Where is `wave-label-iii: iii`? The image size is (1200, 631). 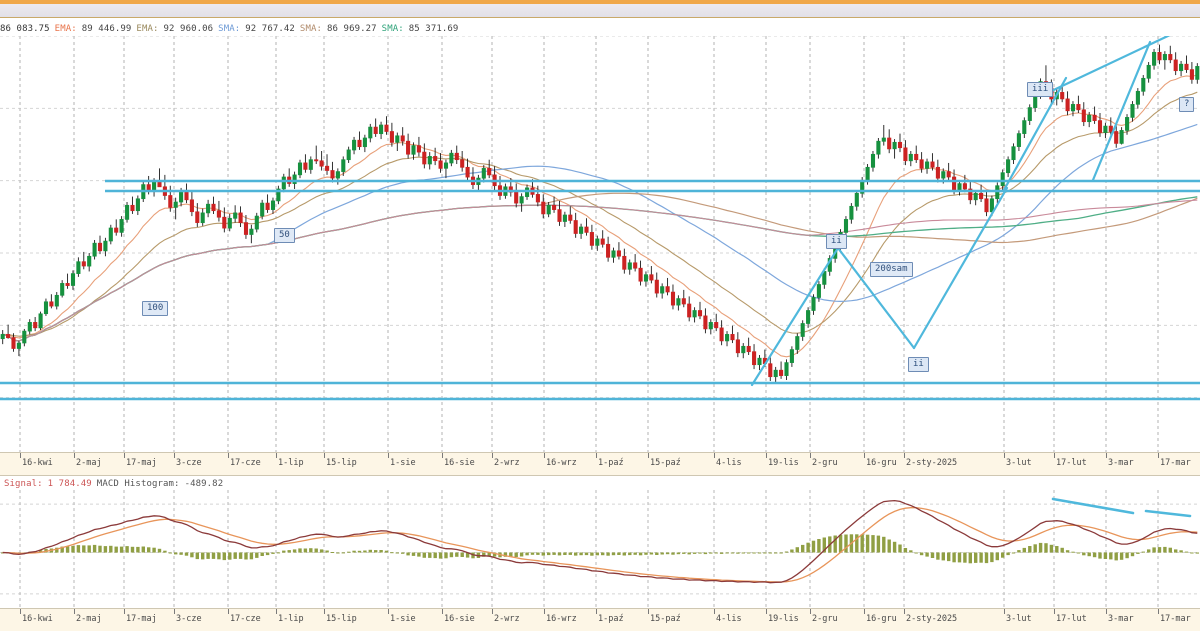 wave-label-iii: iii is located at coordinates (1040, 89).